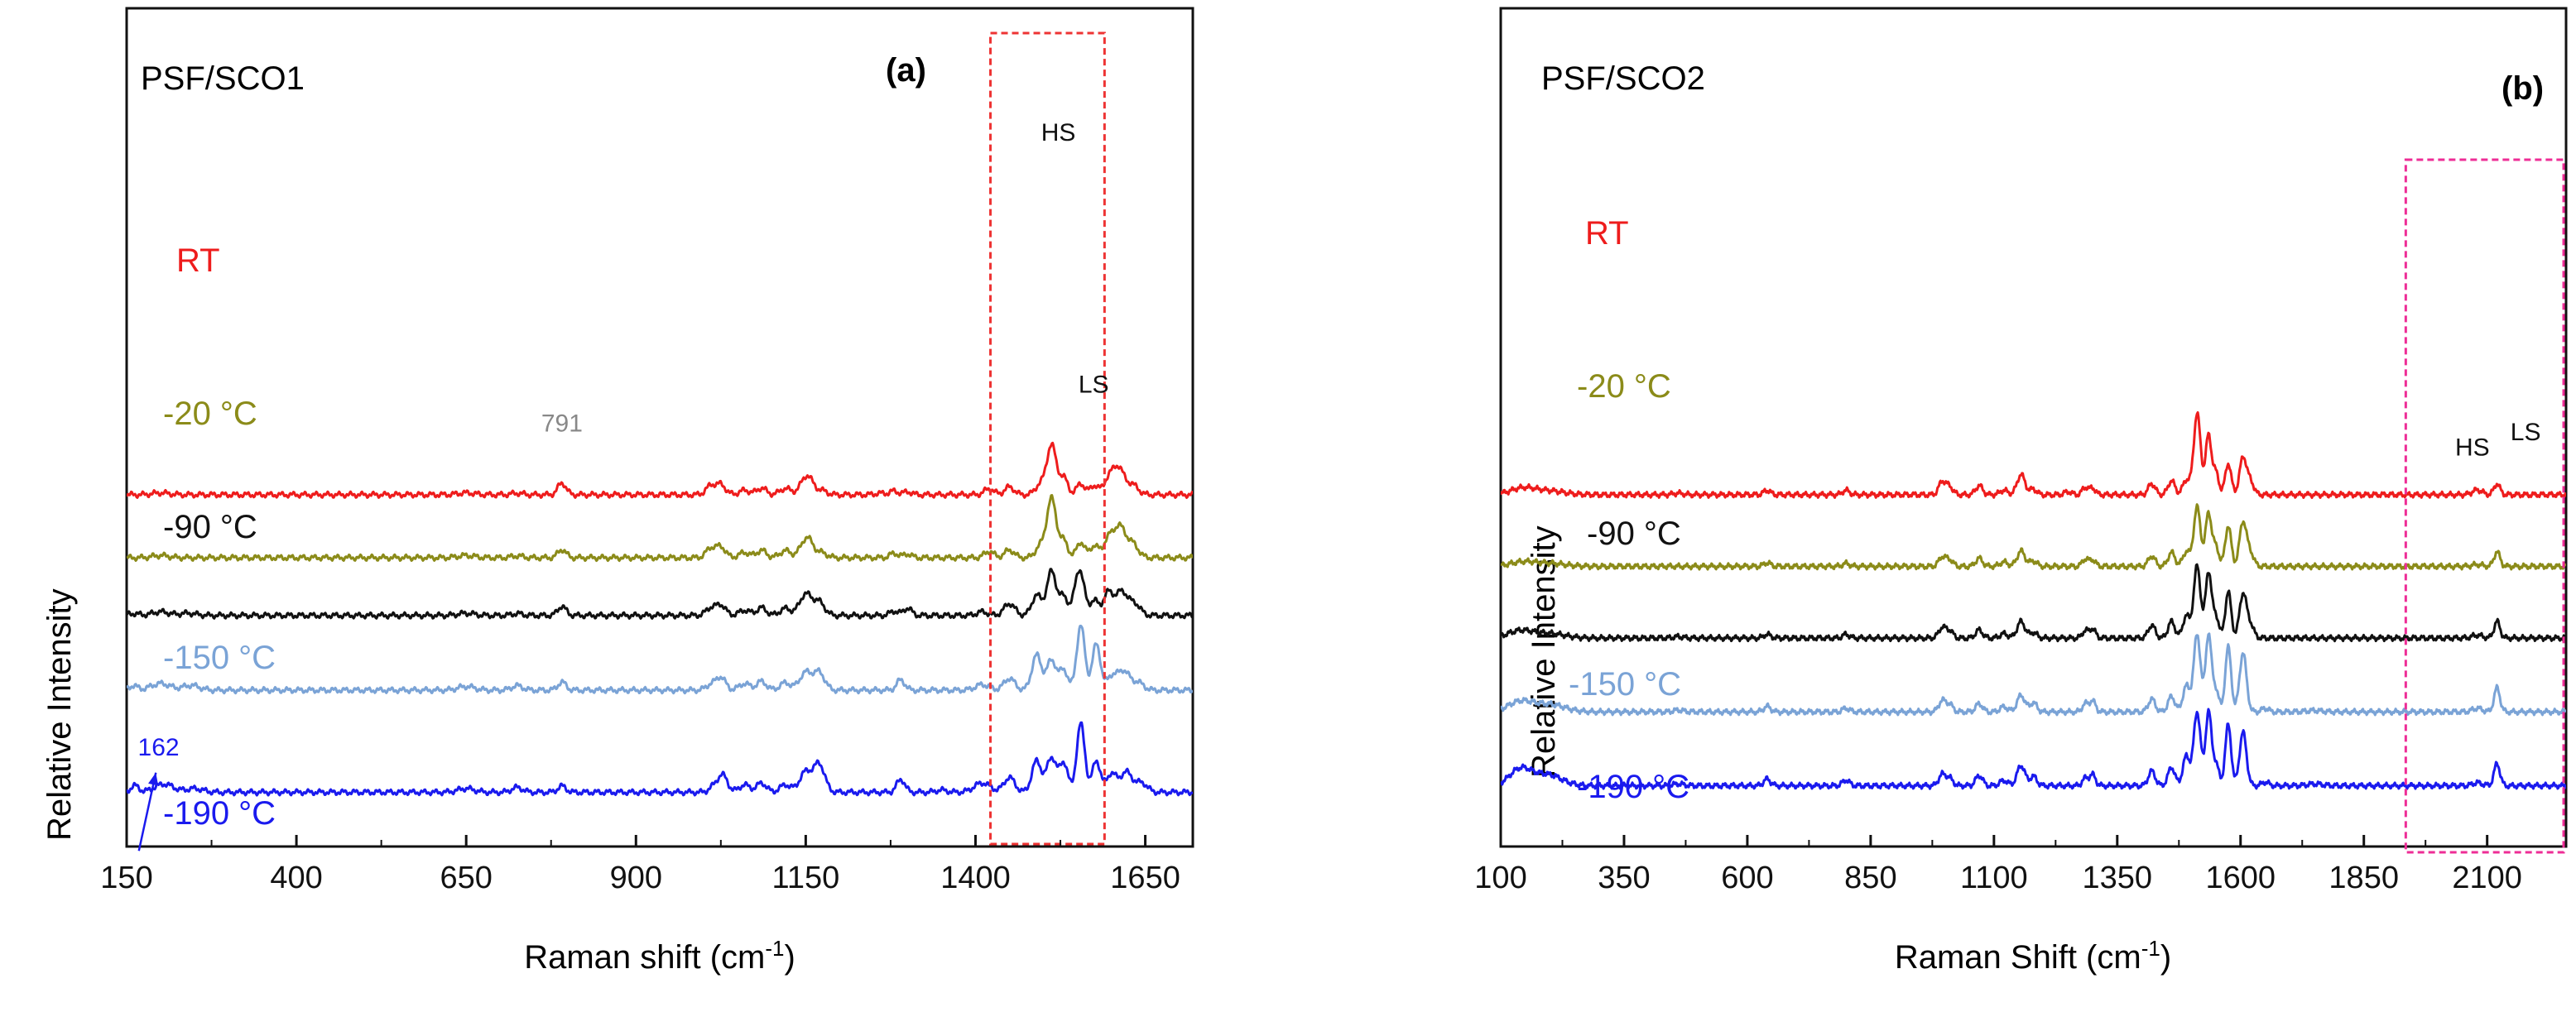 The height and width of the screenshot is (1036, 2576). Describe the element at coordinates (210, 527) in the screenshot. I see `series-label-a-3: -90 °C` at that location.